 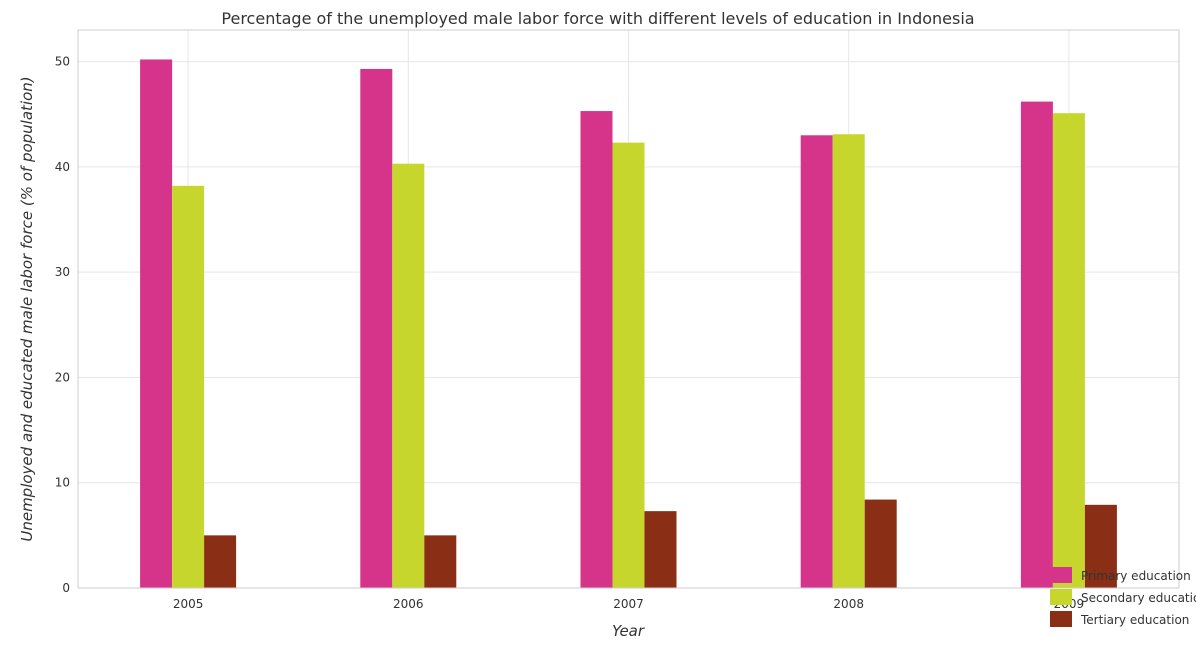 I want to click on bar-tertiary-education-2008, so click(x=880, y=543).